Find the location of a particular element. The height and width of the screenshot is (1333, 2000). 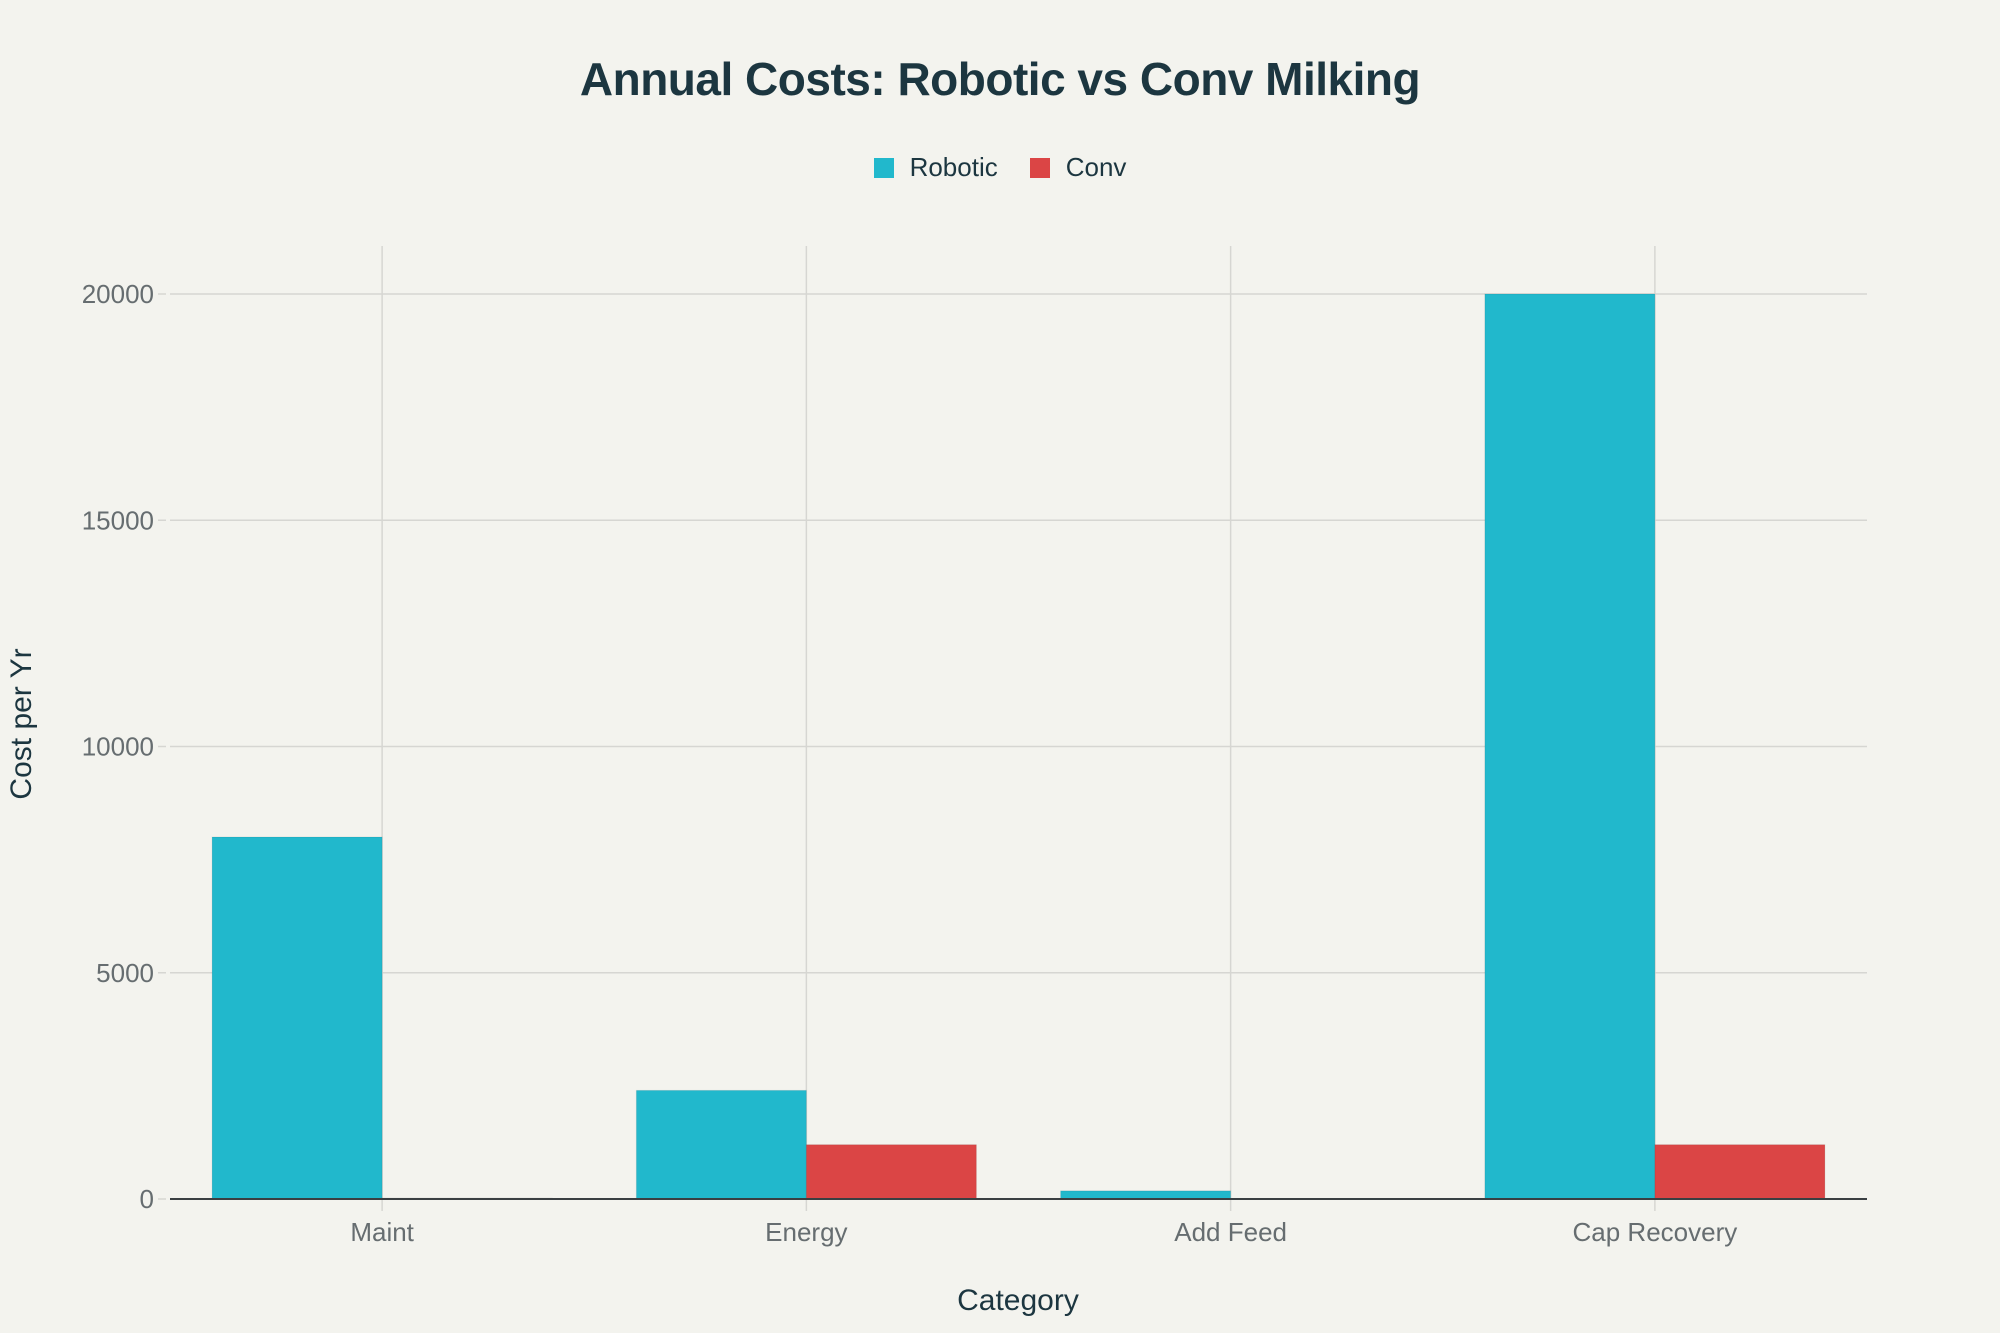

bar-conv-cap-recovery is located at coordinates (1740, 1172).